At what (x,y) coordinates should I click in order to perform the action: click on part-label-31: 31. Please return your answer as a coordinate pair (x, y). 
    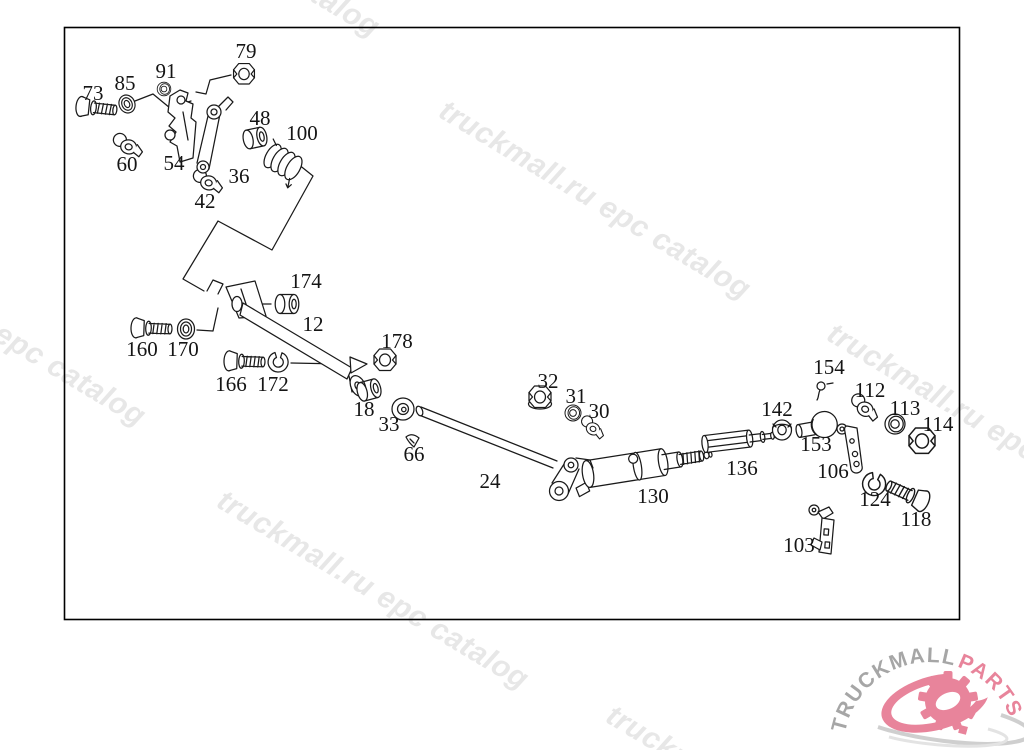
    Looking at the image, I should click on (576, 396).